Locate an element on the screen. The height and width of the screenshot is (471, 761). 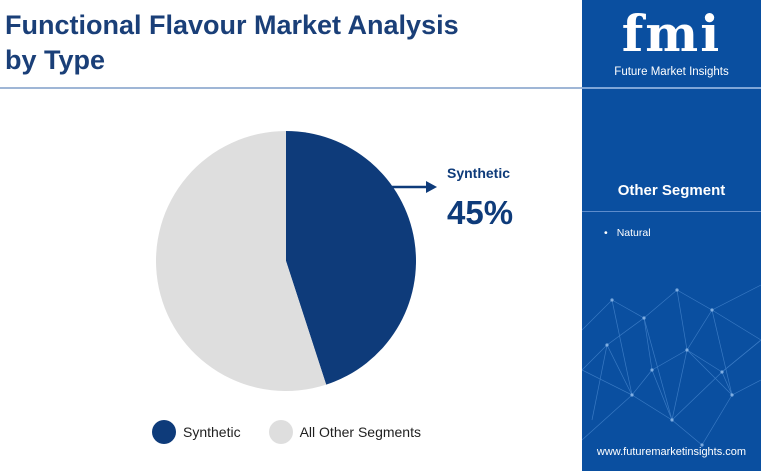
legend-swatch-other-segments is located at coordinates (280, 432).